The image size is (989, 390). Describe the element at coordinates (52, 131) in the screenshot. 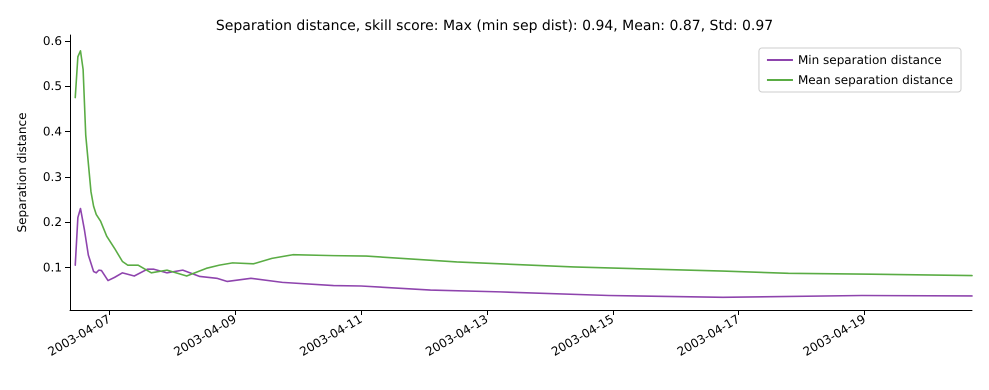

I see `y-tick-label: 0.4` at that location.